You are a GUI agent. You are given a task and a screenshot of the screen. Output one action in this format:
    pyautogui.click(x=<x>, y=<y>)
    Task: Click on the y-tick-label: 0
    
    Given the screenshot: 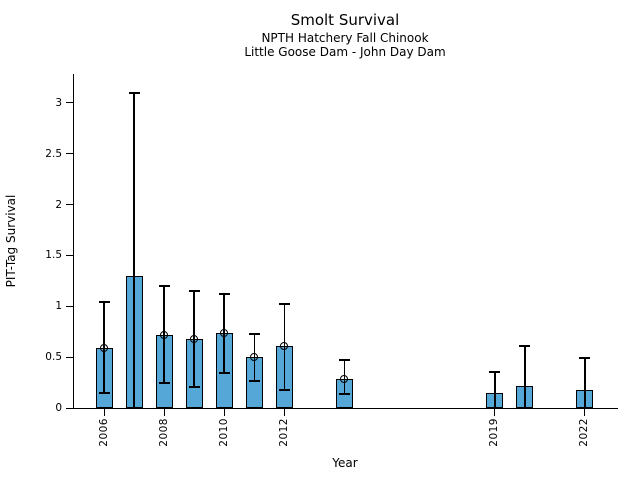 What is the action you would take?
    pyautogui.click(x=58, y=408)
    